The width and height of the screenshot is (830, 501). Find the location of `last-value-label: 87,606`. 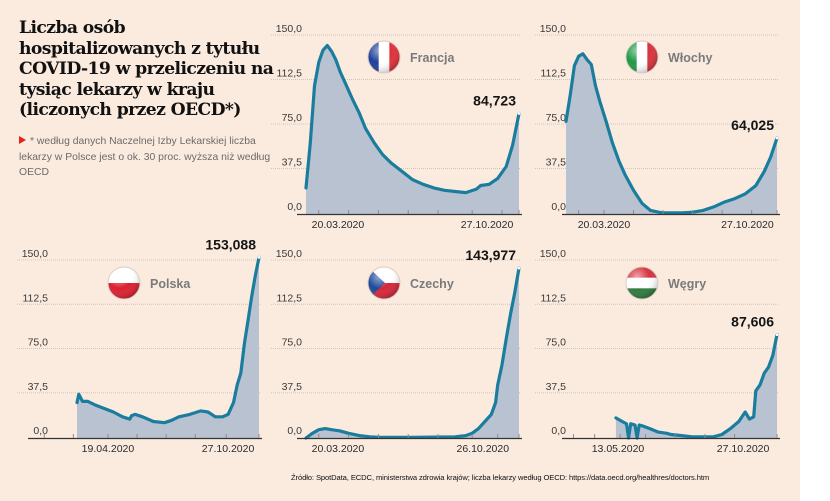

last-value-label: 87,606 is located at coordinates (752, 322).